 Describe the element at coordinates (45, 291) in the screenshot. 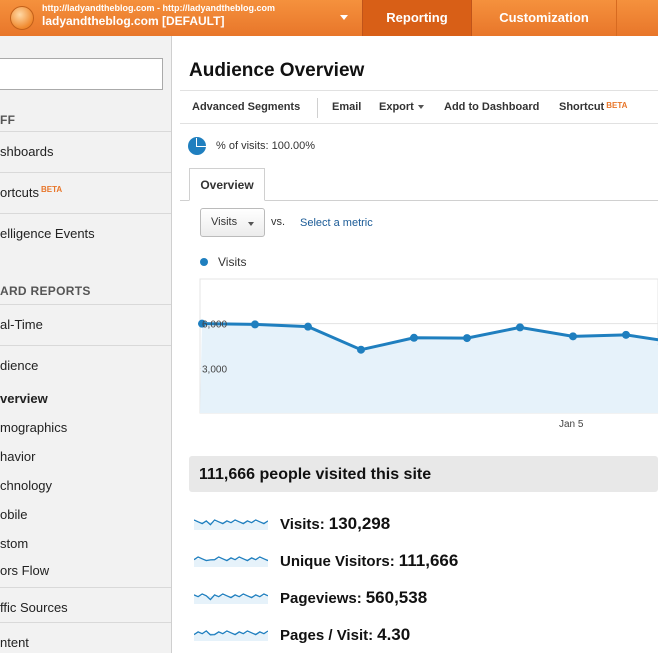

I see `sidebar-item-label: ARD REPORTS` at that location.